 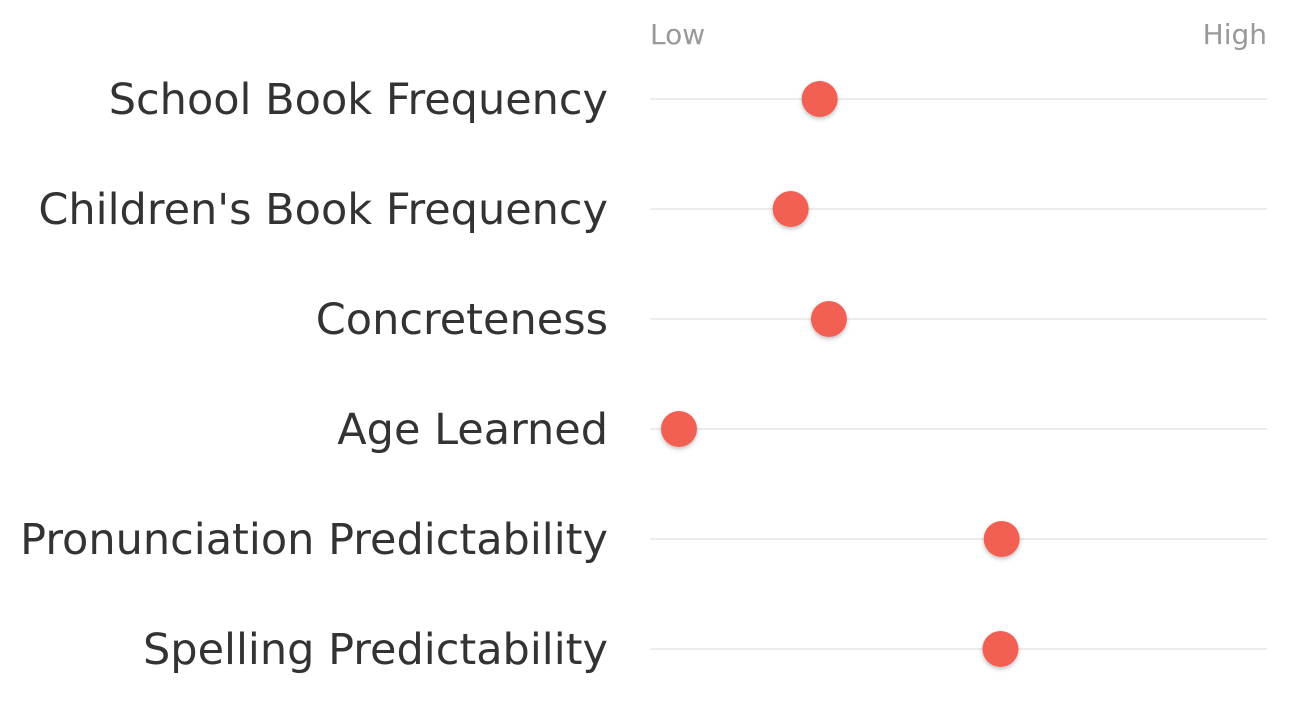 I want to click on scale-high-label: High, so click(x=1235, y=34).